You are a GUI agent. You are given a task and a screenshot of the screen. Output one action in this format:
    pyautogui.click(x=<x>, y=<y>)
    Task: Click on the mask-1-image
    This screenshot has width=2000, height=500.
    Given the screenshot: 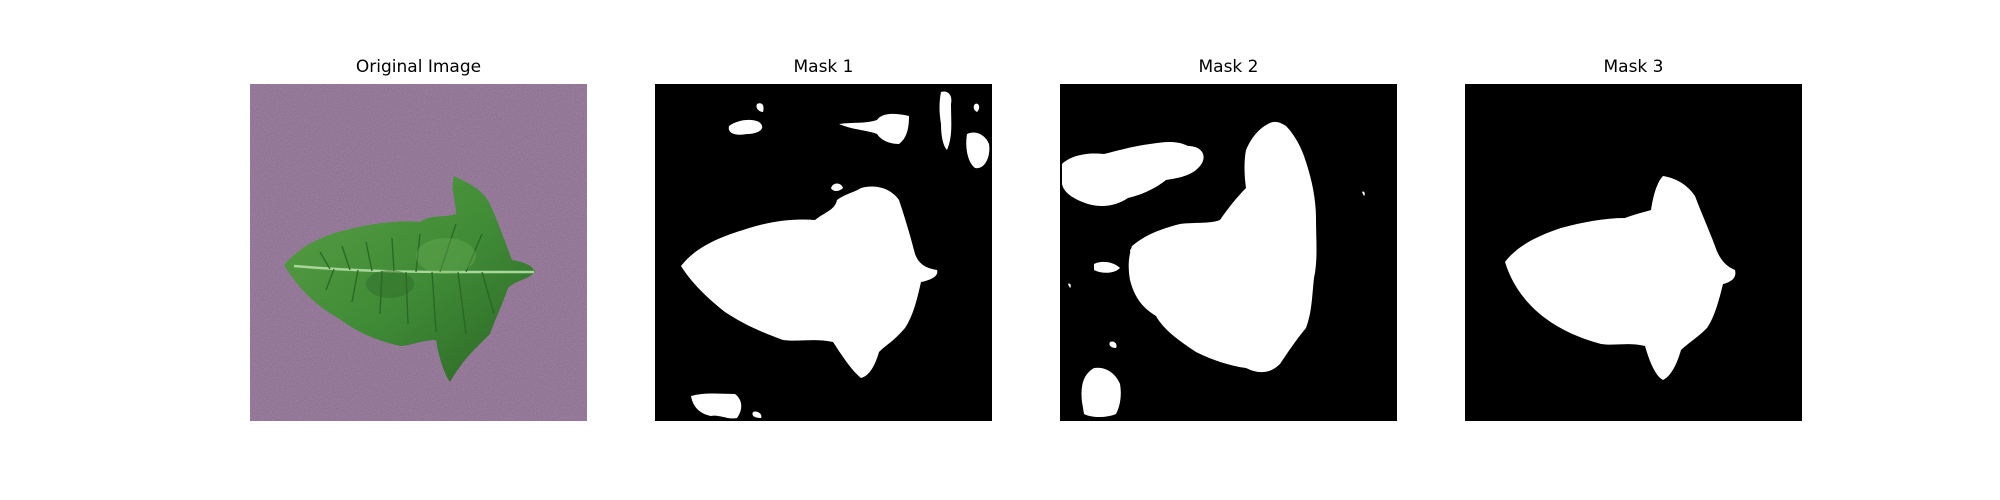 What is the action you would take?
    pyautogui.click(x=823, y=252)
    